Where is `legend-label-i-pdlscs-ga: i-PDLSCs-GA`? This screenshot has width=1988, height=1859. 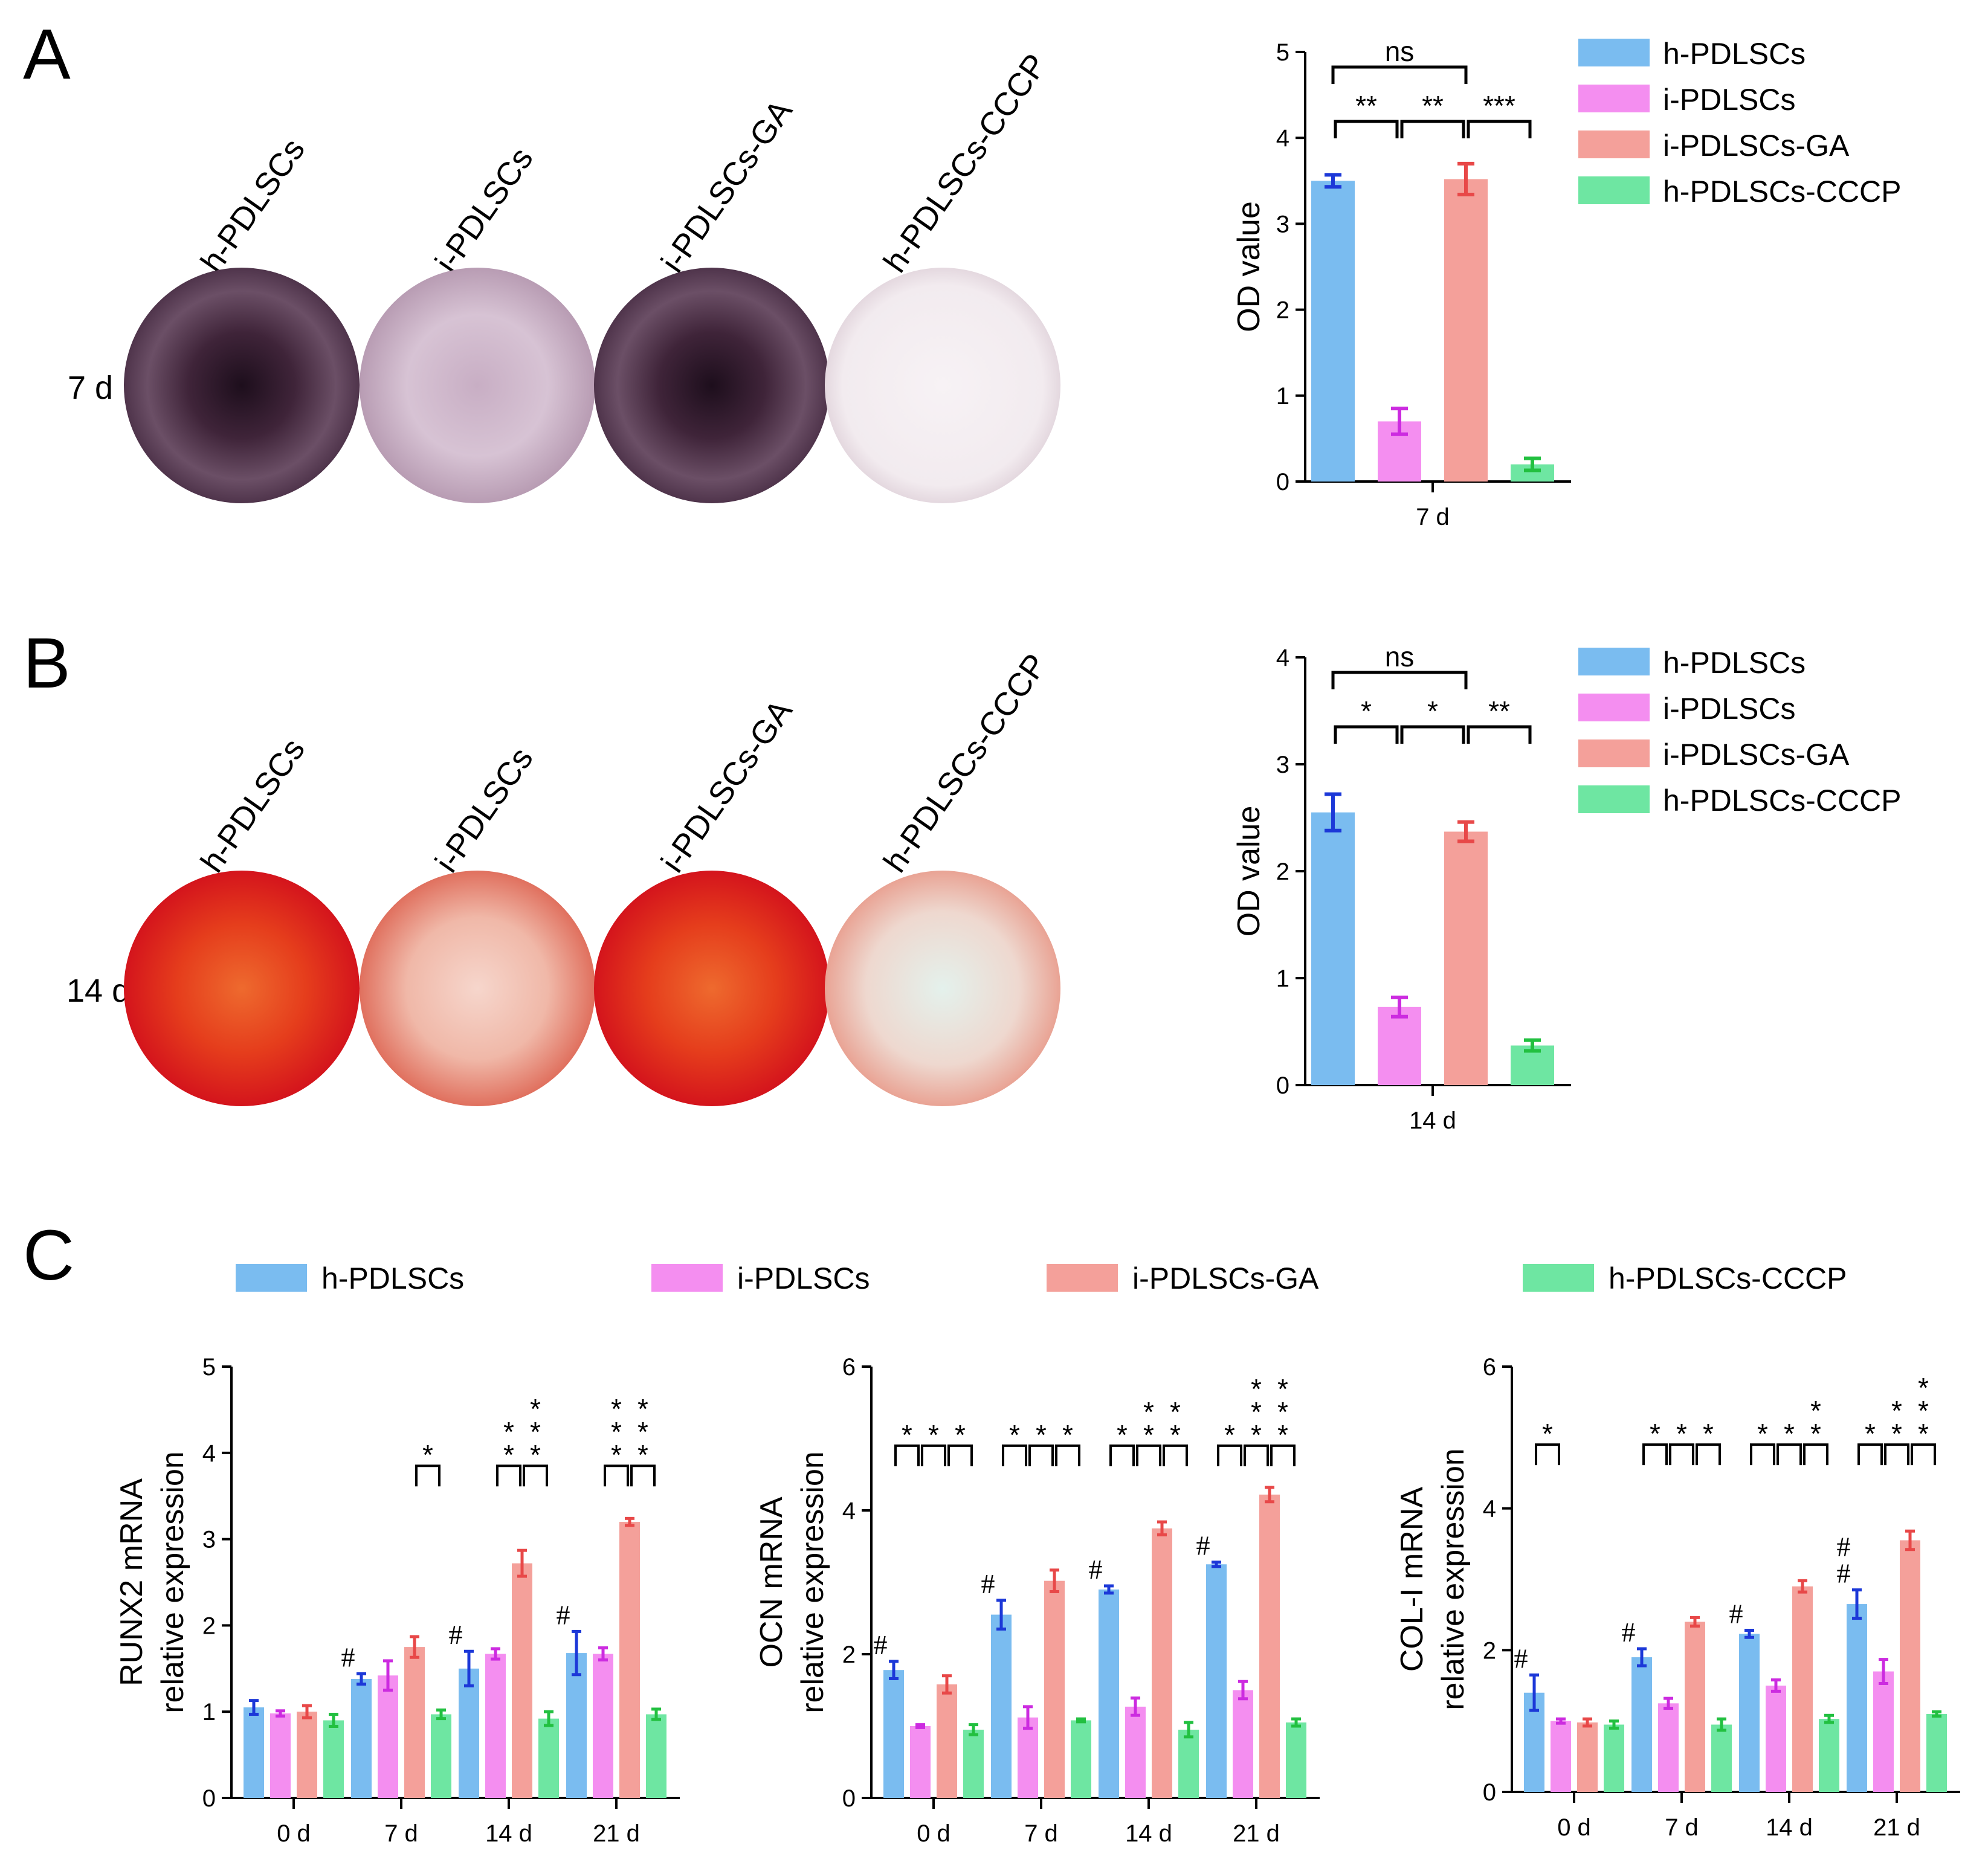
legend-label-i-pdlscs-ga: i-PDLSCs-GA is located at coordinates (1756, 146).